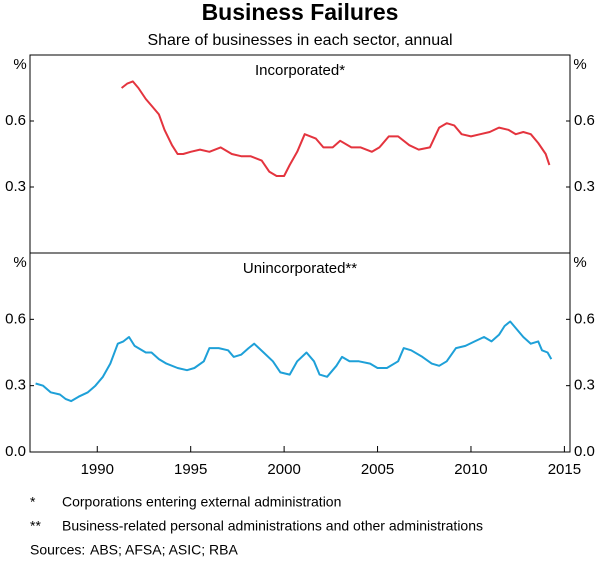  What do you see at coordinates (300, 70) in the screenshot?
I see `panel-title: Incorporated*` at bounding box center [300, 70].